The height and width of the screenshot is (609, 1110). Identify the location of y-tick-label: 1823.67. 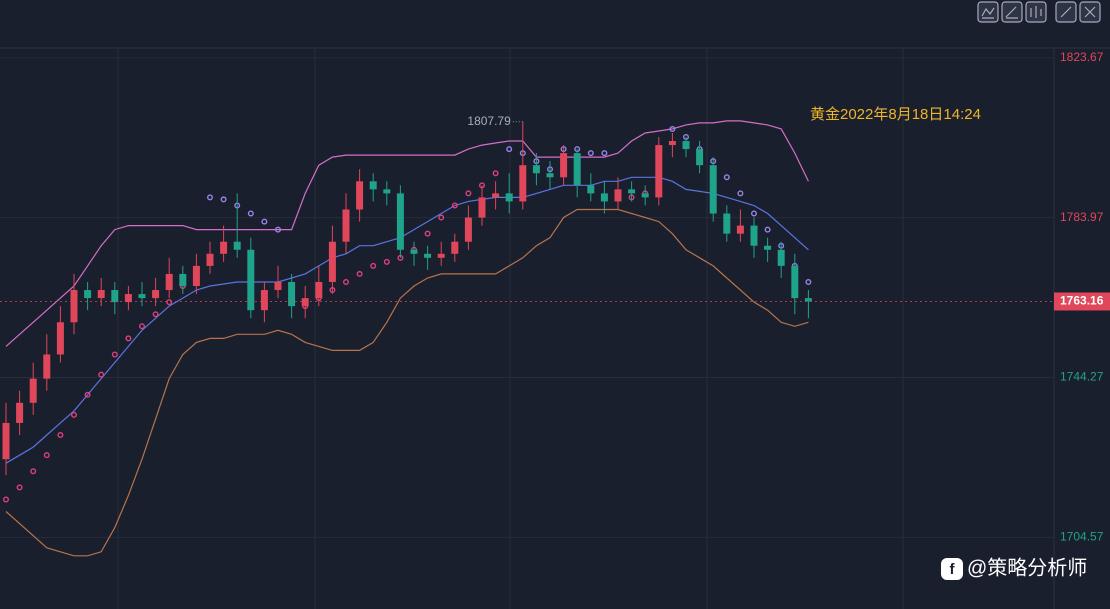
(1082, 57).